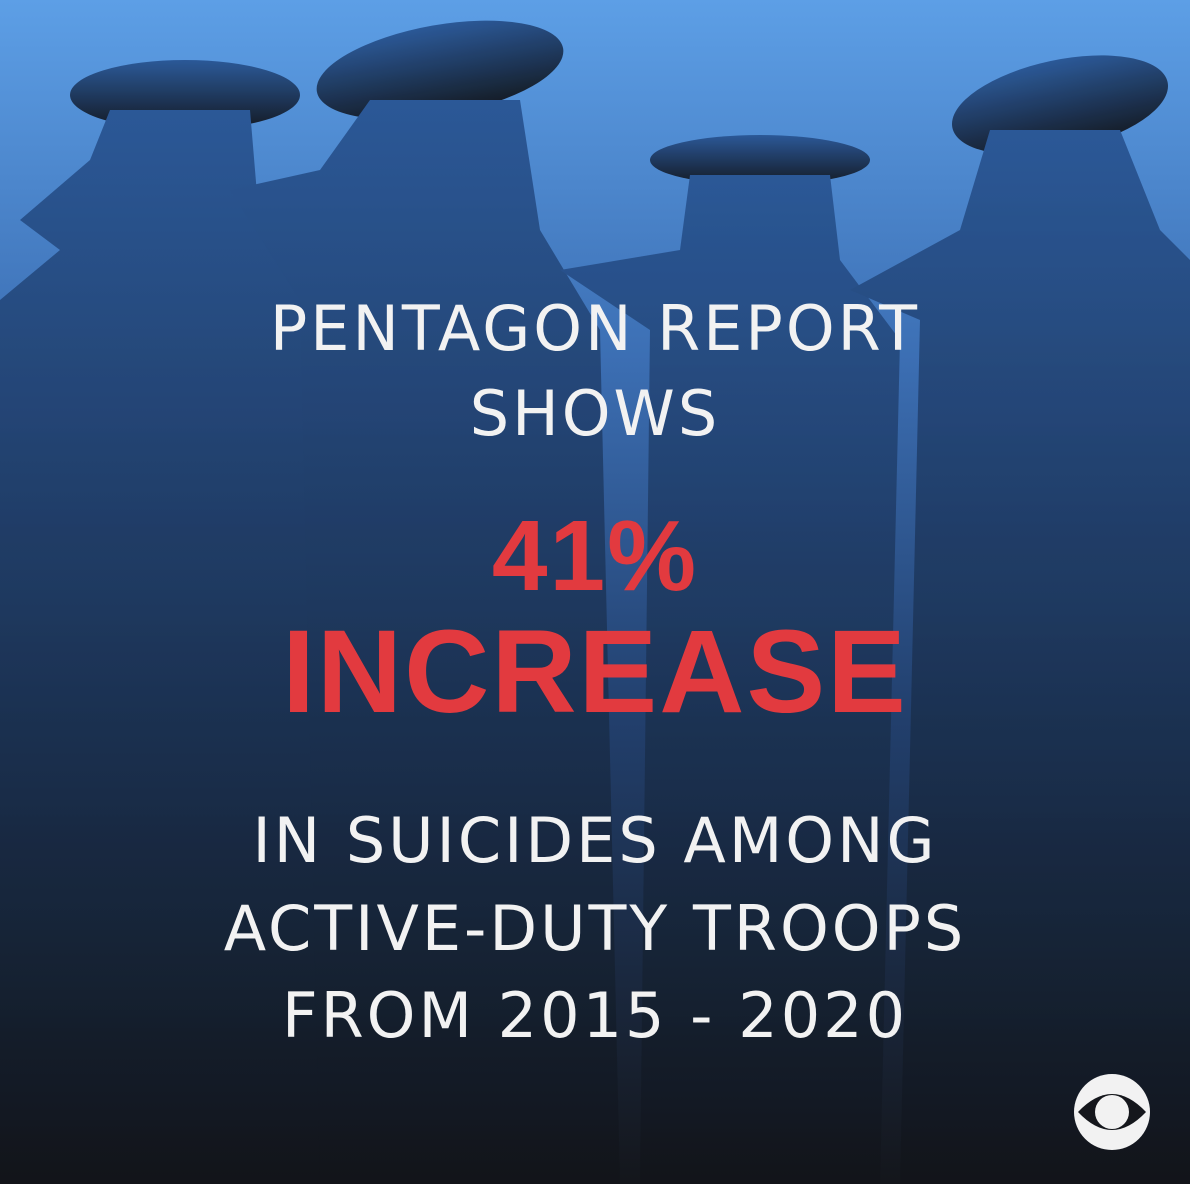  Describe the element at coordinates (1112, 1112) in the screenshot. I see `logo` at that location.